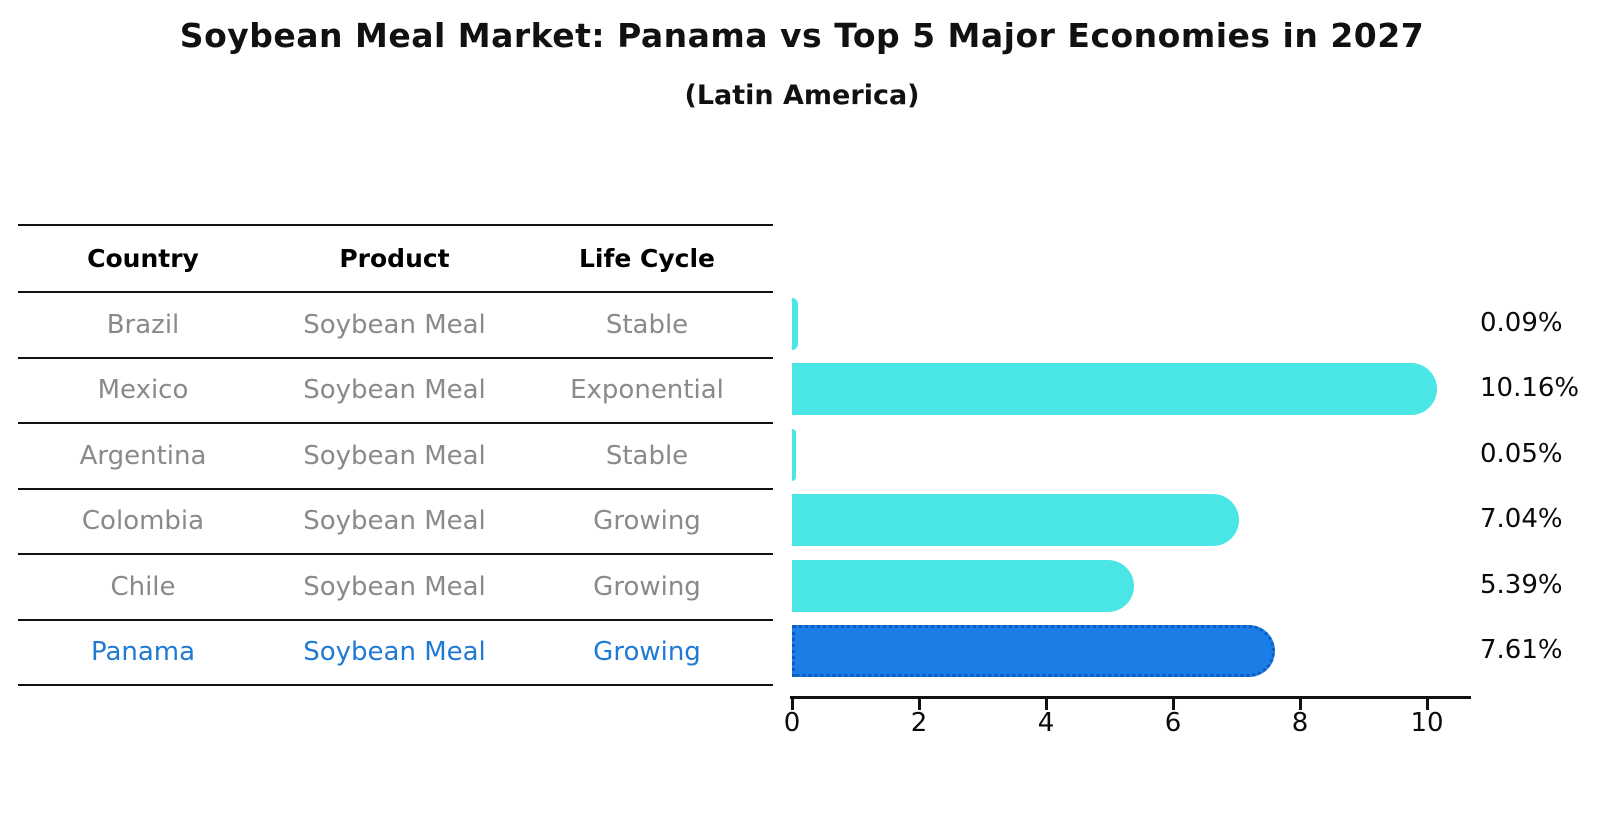  What do you see at coordinates (143, 586) in the screenshot?
I see `country-cell: Chile` at bounding box center [143, 586].